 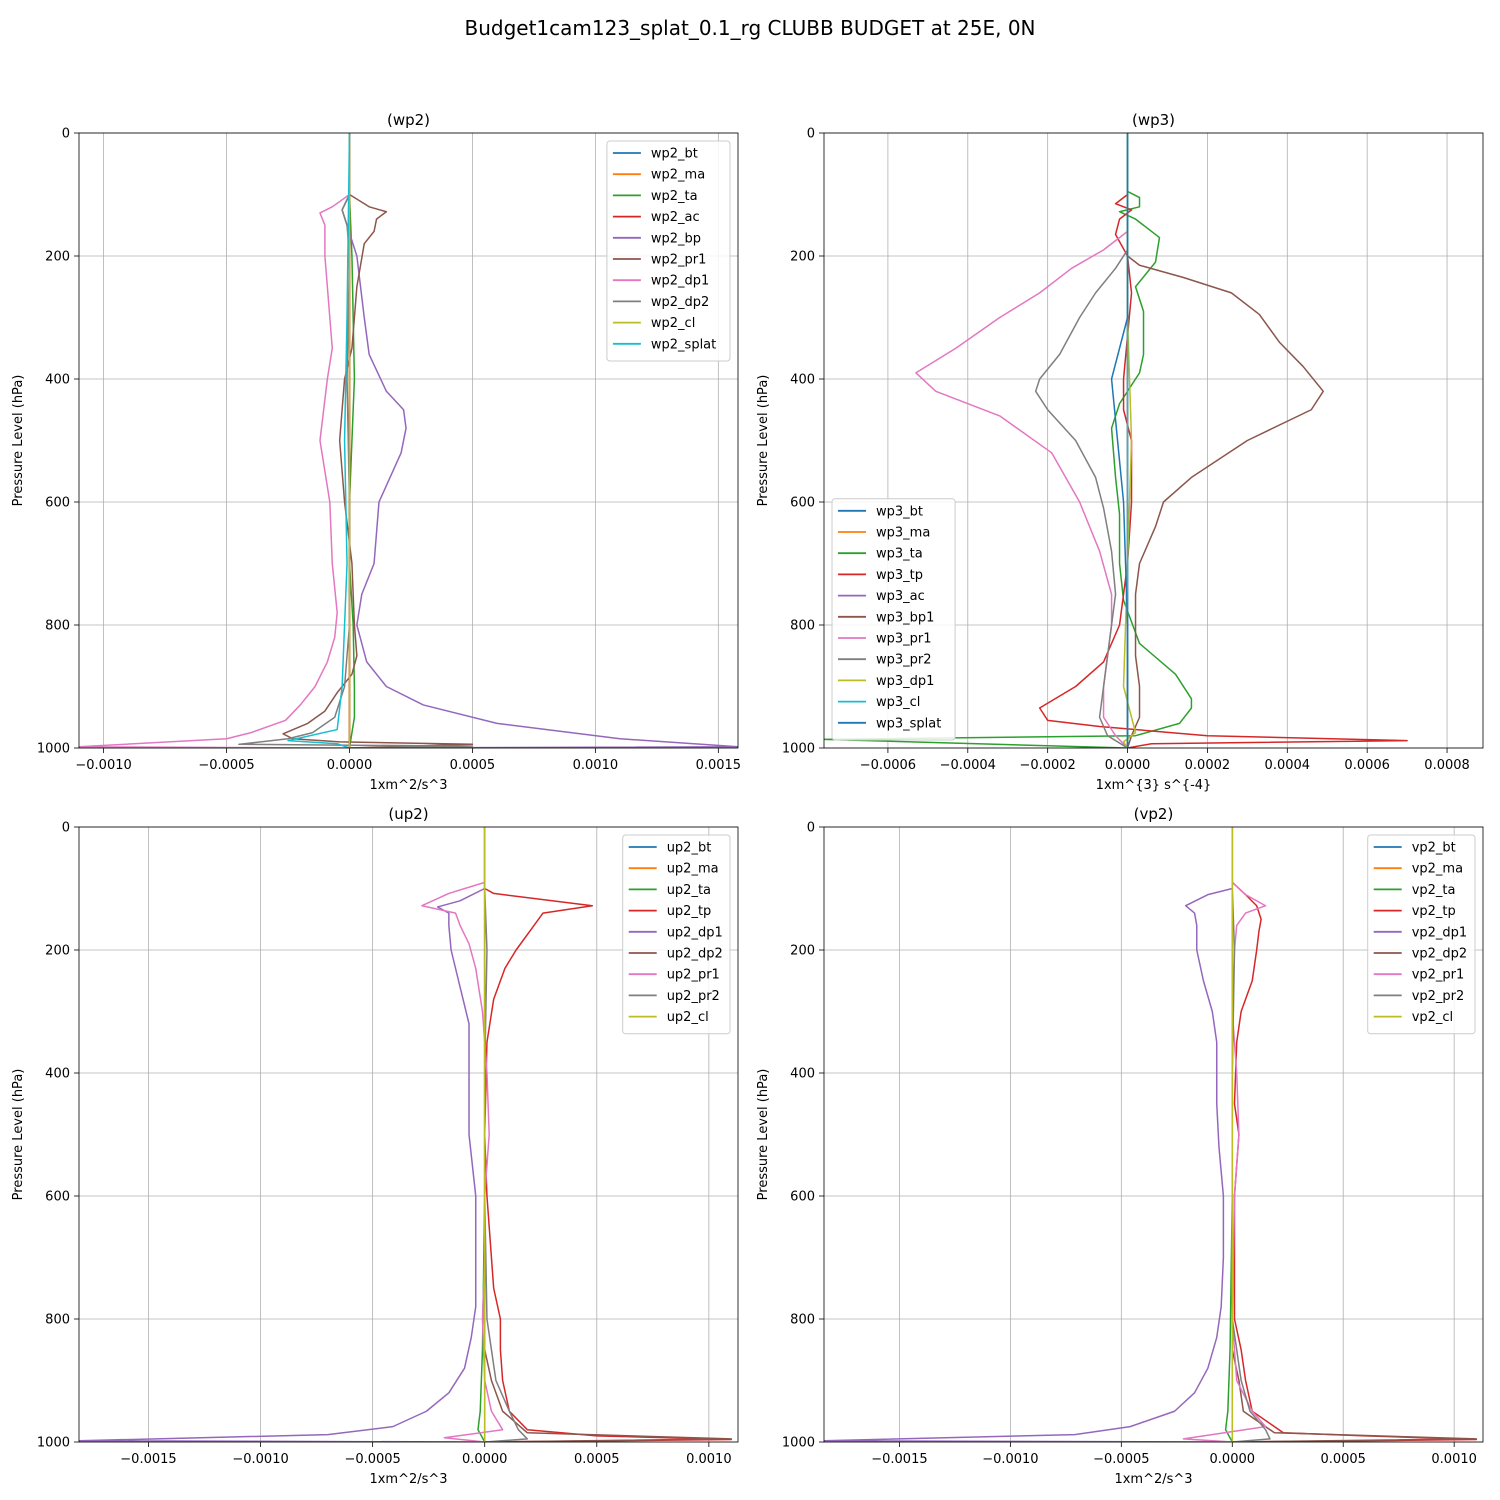 I want to click on legend-label: wp3_dp1, so click(x=905, y=681).